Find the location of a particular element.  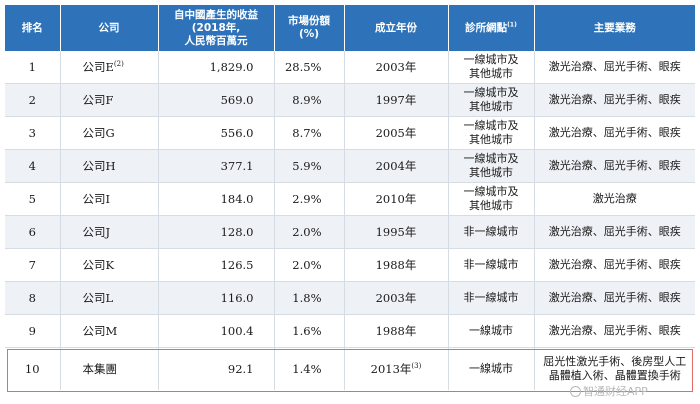

company-name: 公司E is located at coordinates (98, 67).